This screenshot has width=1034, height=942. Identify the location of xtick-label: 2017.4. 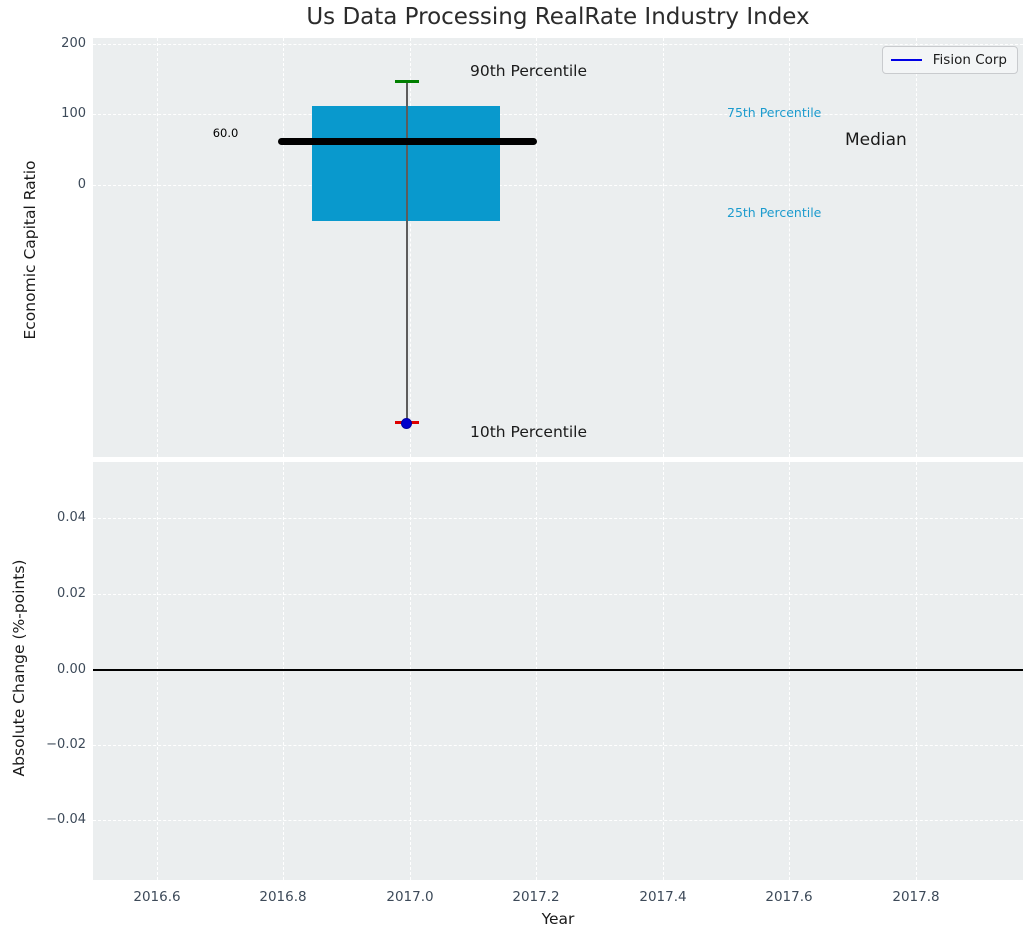
(663, 897).